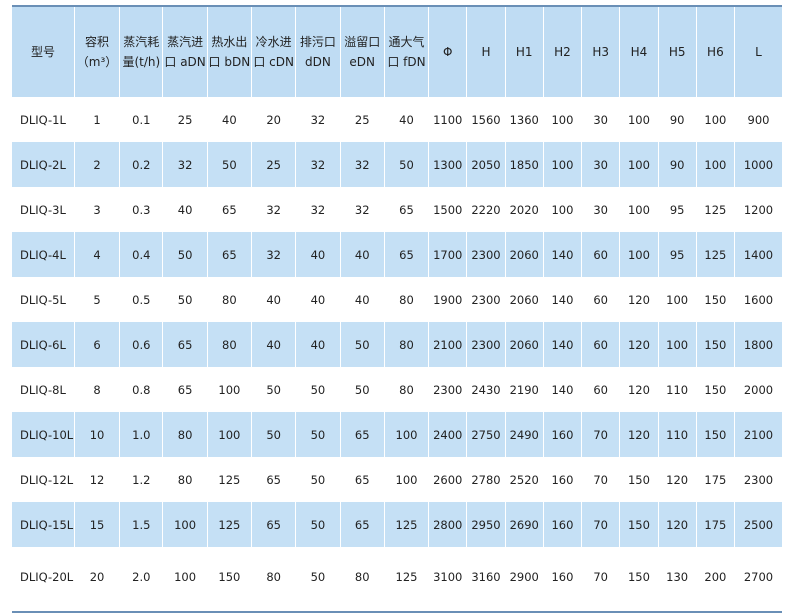  Describe the element at coordinates (141, 42) in the screenshot. I see `column-header-line: 蒸汽耗` at that location.